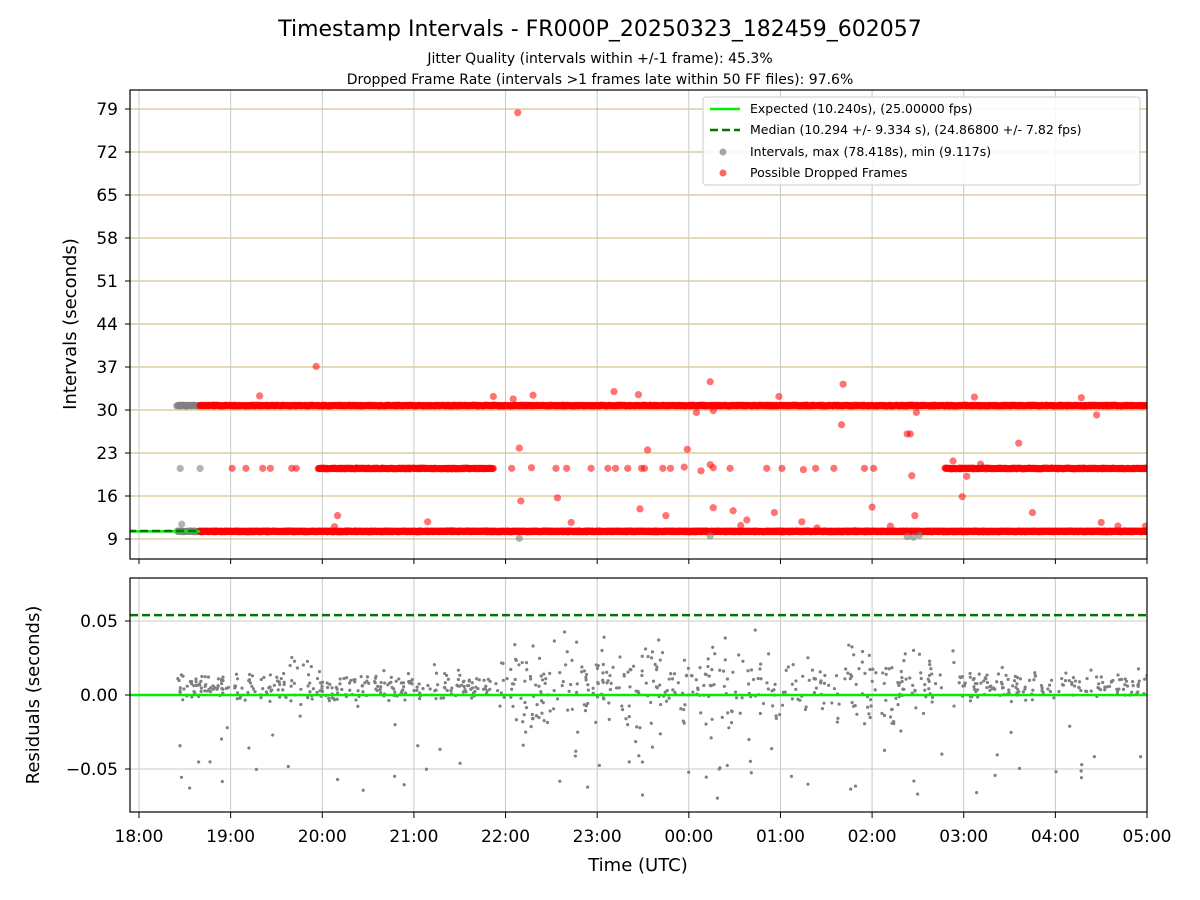 The width and height of the screenshot is (1200, 900). Describe the element at coordinates (107, 368) in the screenshot. I see `intervals-y-tick-label: 37` at that location.